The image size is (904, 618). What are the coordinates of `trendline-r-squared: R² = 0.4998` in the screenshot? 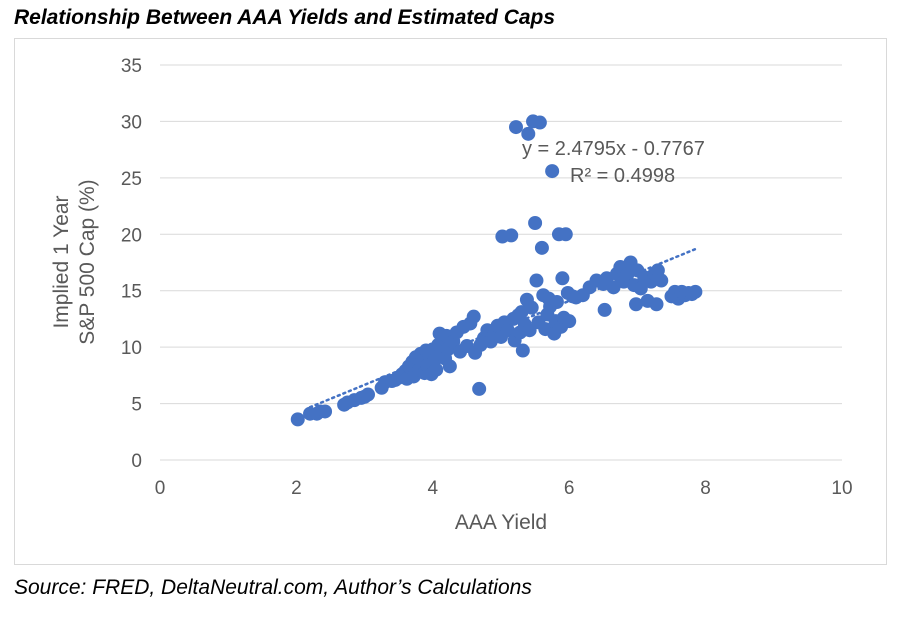 It's located at (622, 176).